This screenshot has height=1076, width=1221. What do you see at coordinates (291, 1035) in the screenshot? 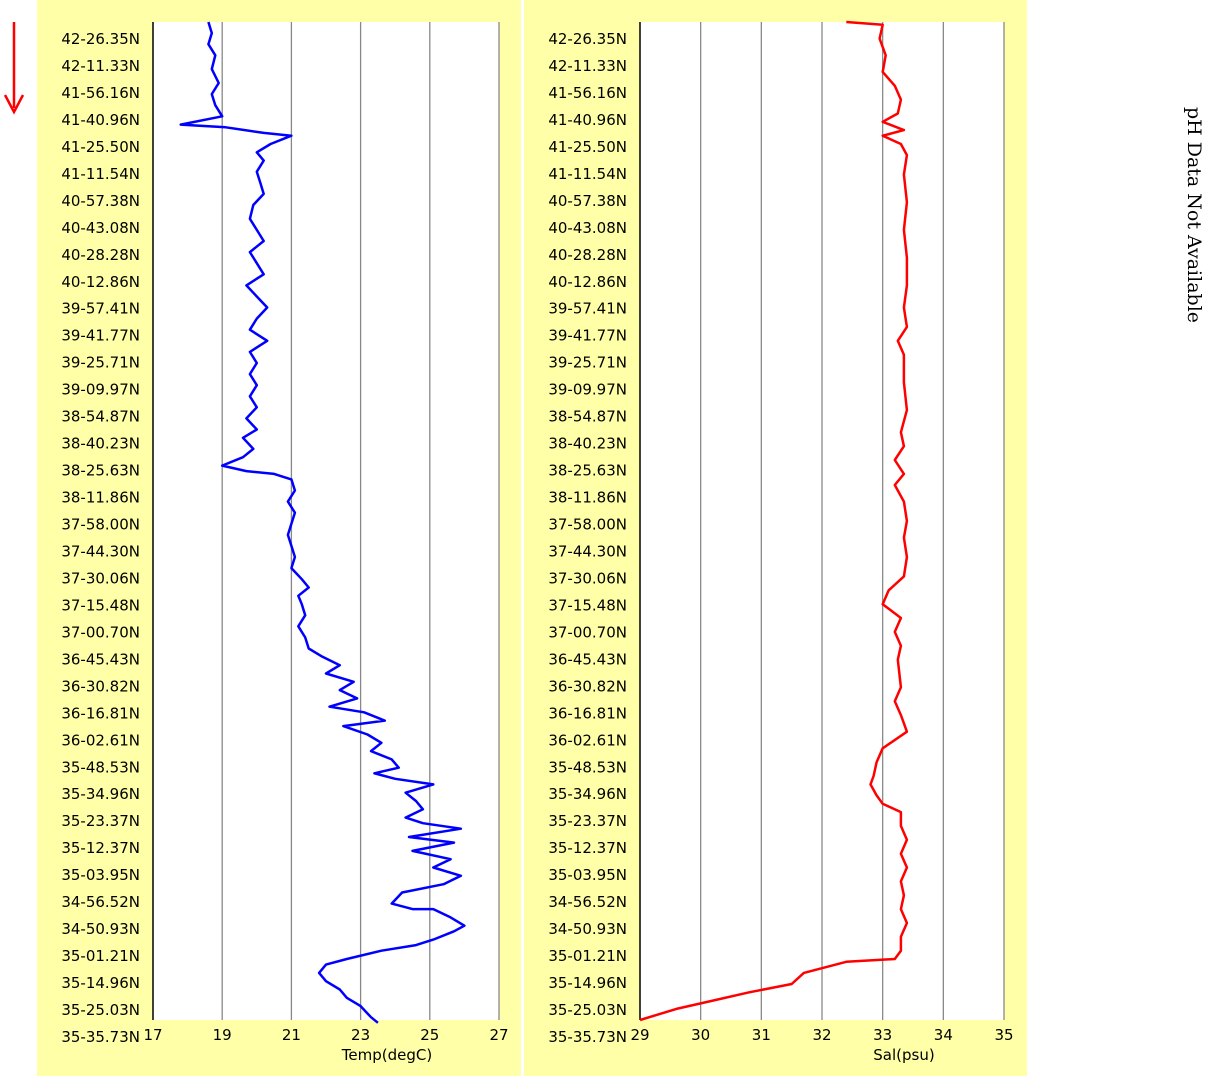
I see `x-tick-label: 21` at bounding box center [291, 1035].